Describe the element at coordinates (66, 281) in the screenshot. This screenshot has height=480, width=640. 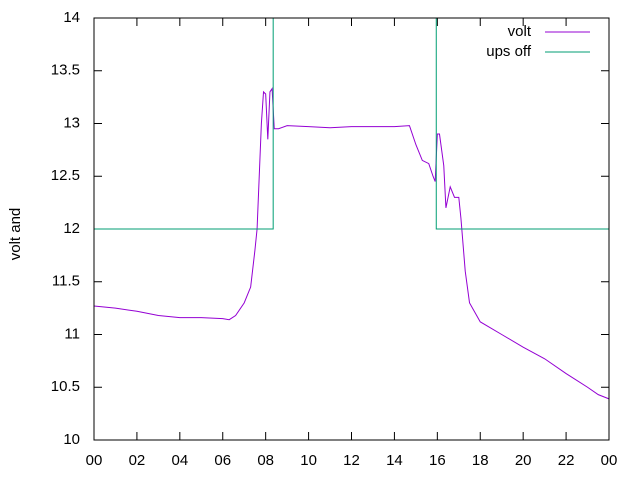
I see `y-tick-label: 11.5` at that location.